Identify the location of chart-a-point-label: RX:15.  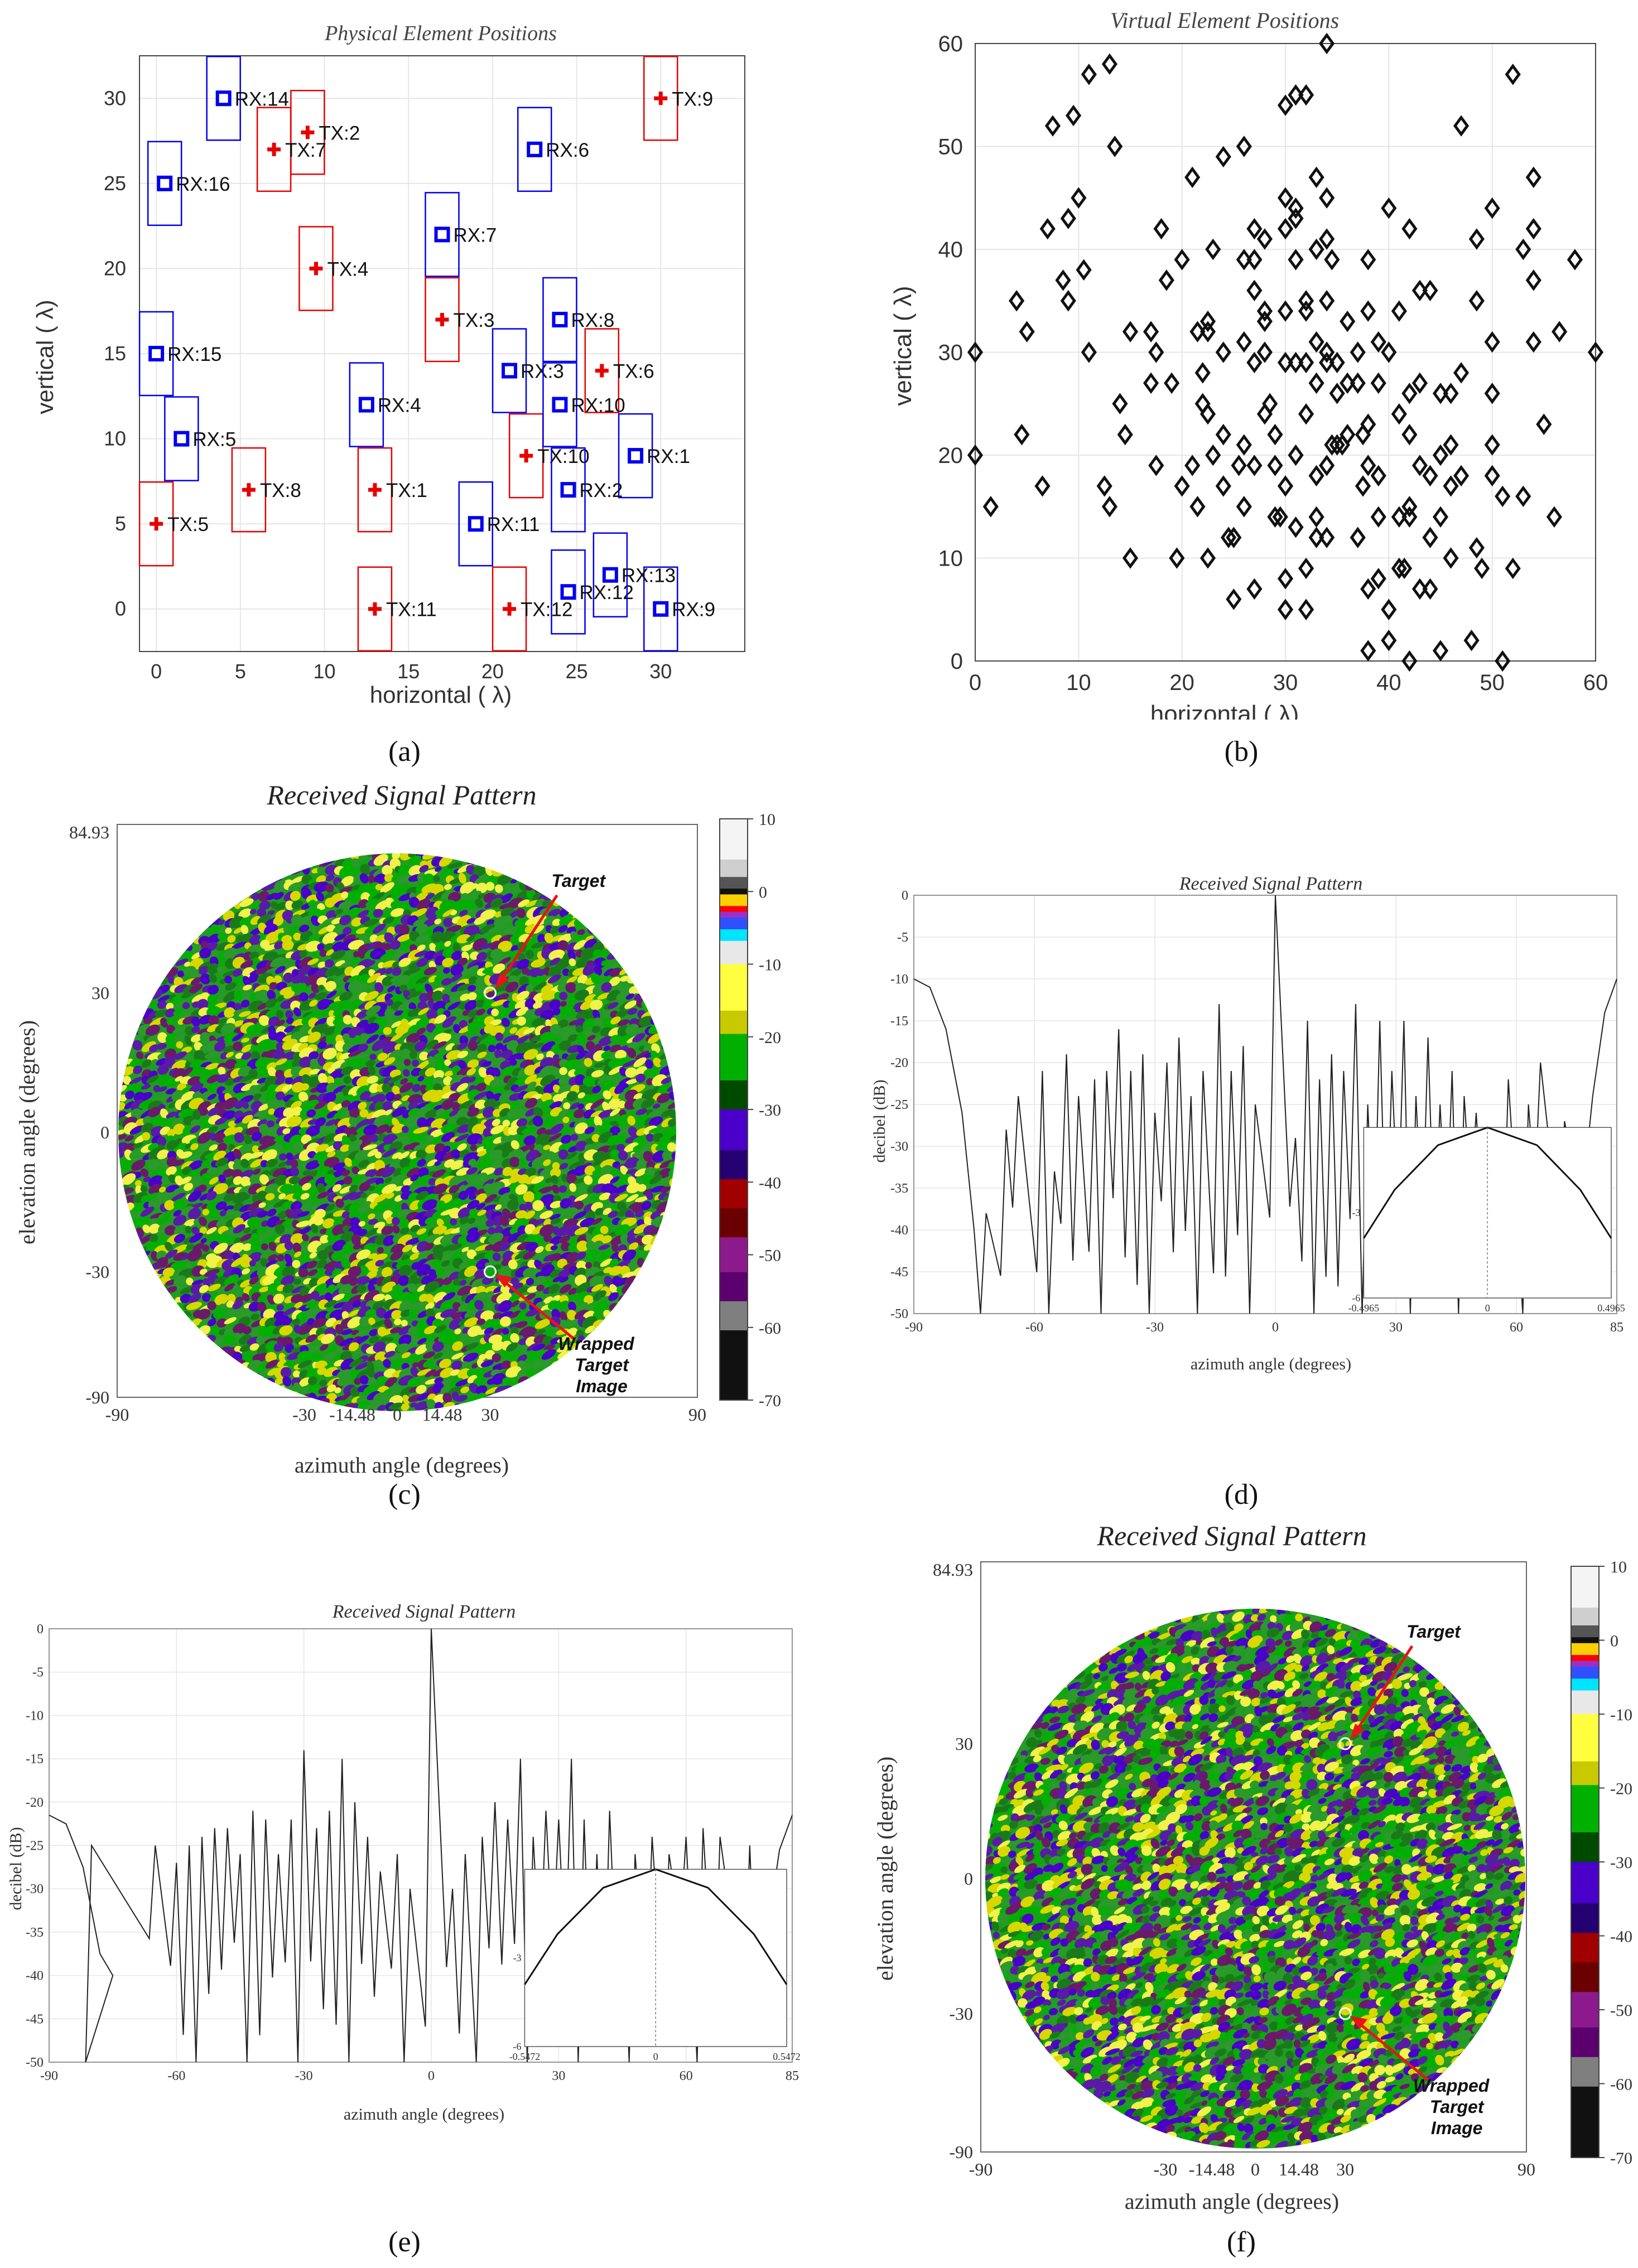
(194, 355).